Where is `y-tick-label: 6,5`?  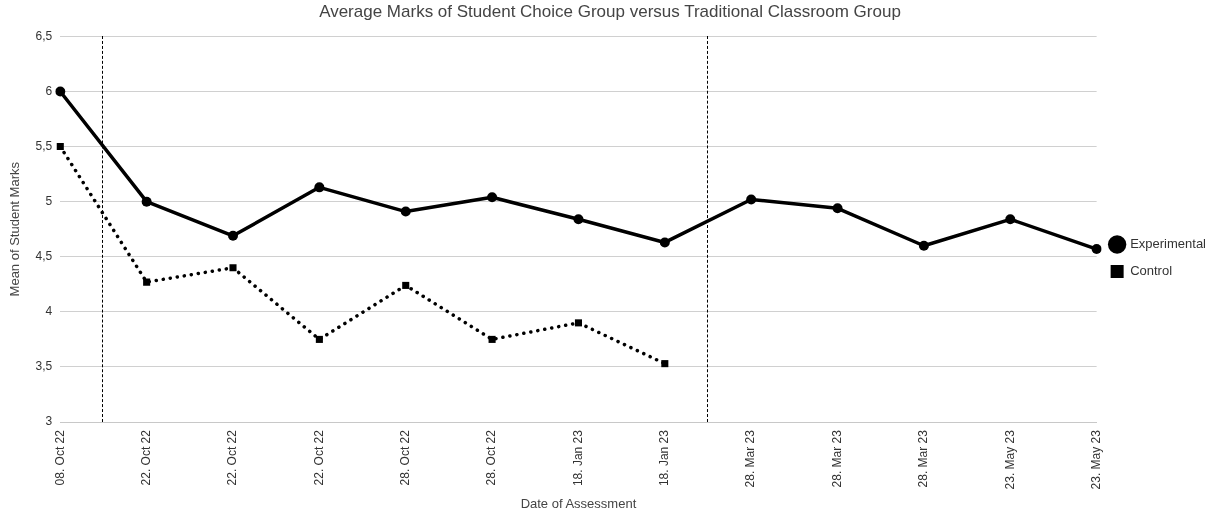
y-tick-label: 6,5 is located at coordinates (44, 35).